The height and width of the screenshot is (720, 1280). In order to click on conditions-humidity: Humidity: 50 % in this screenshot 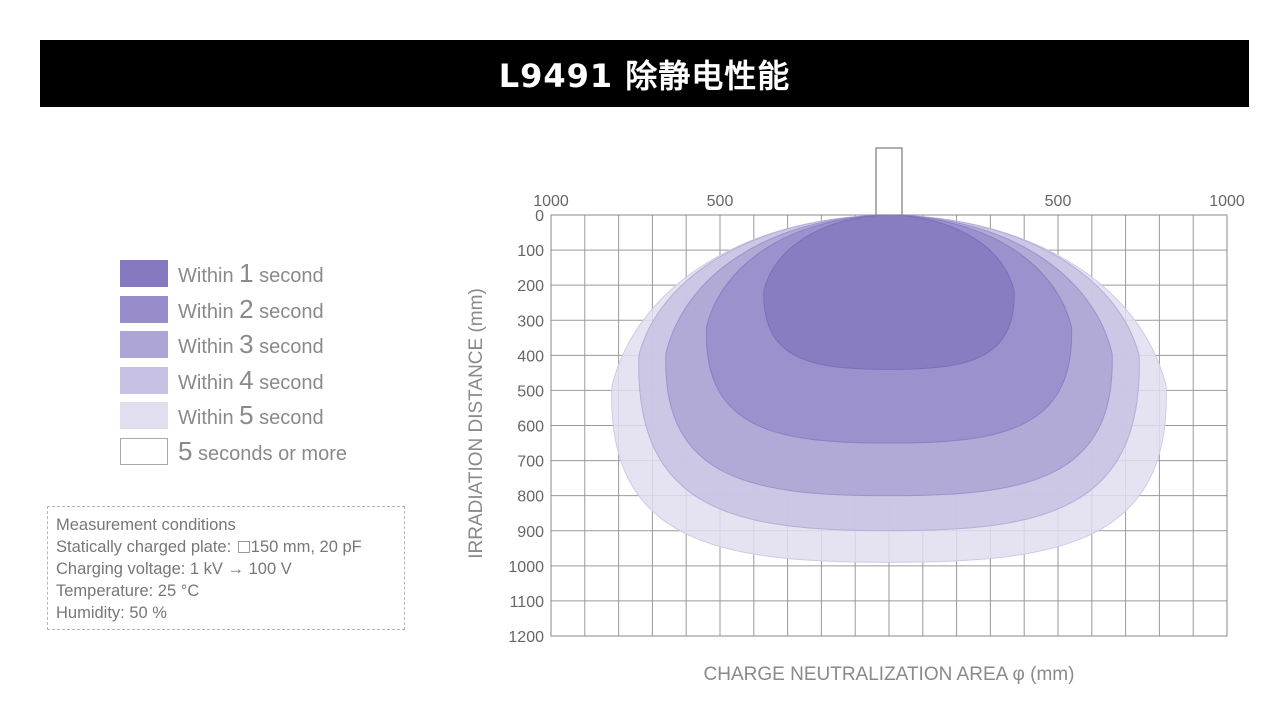, I will do `click(111, 613)`.